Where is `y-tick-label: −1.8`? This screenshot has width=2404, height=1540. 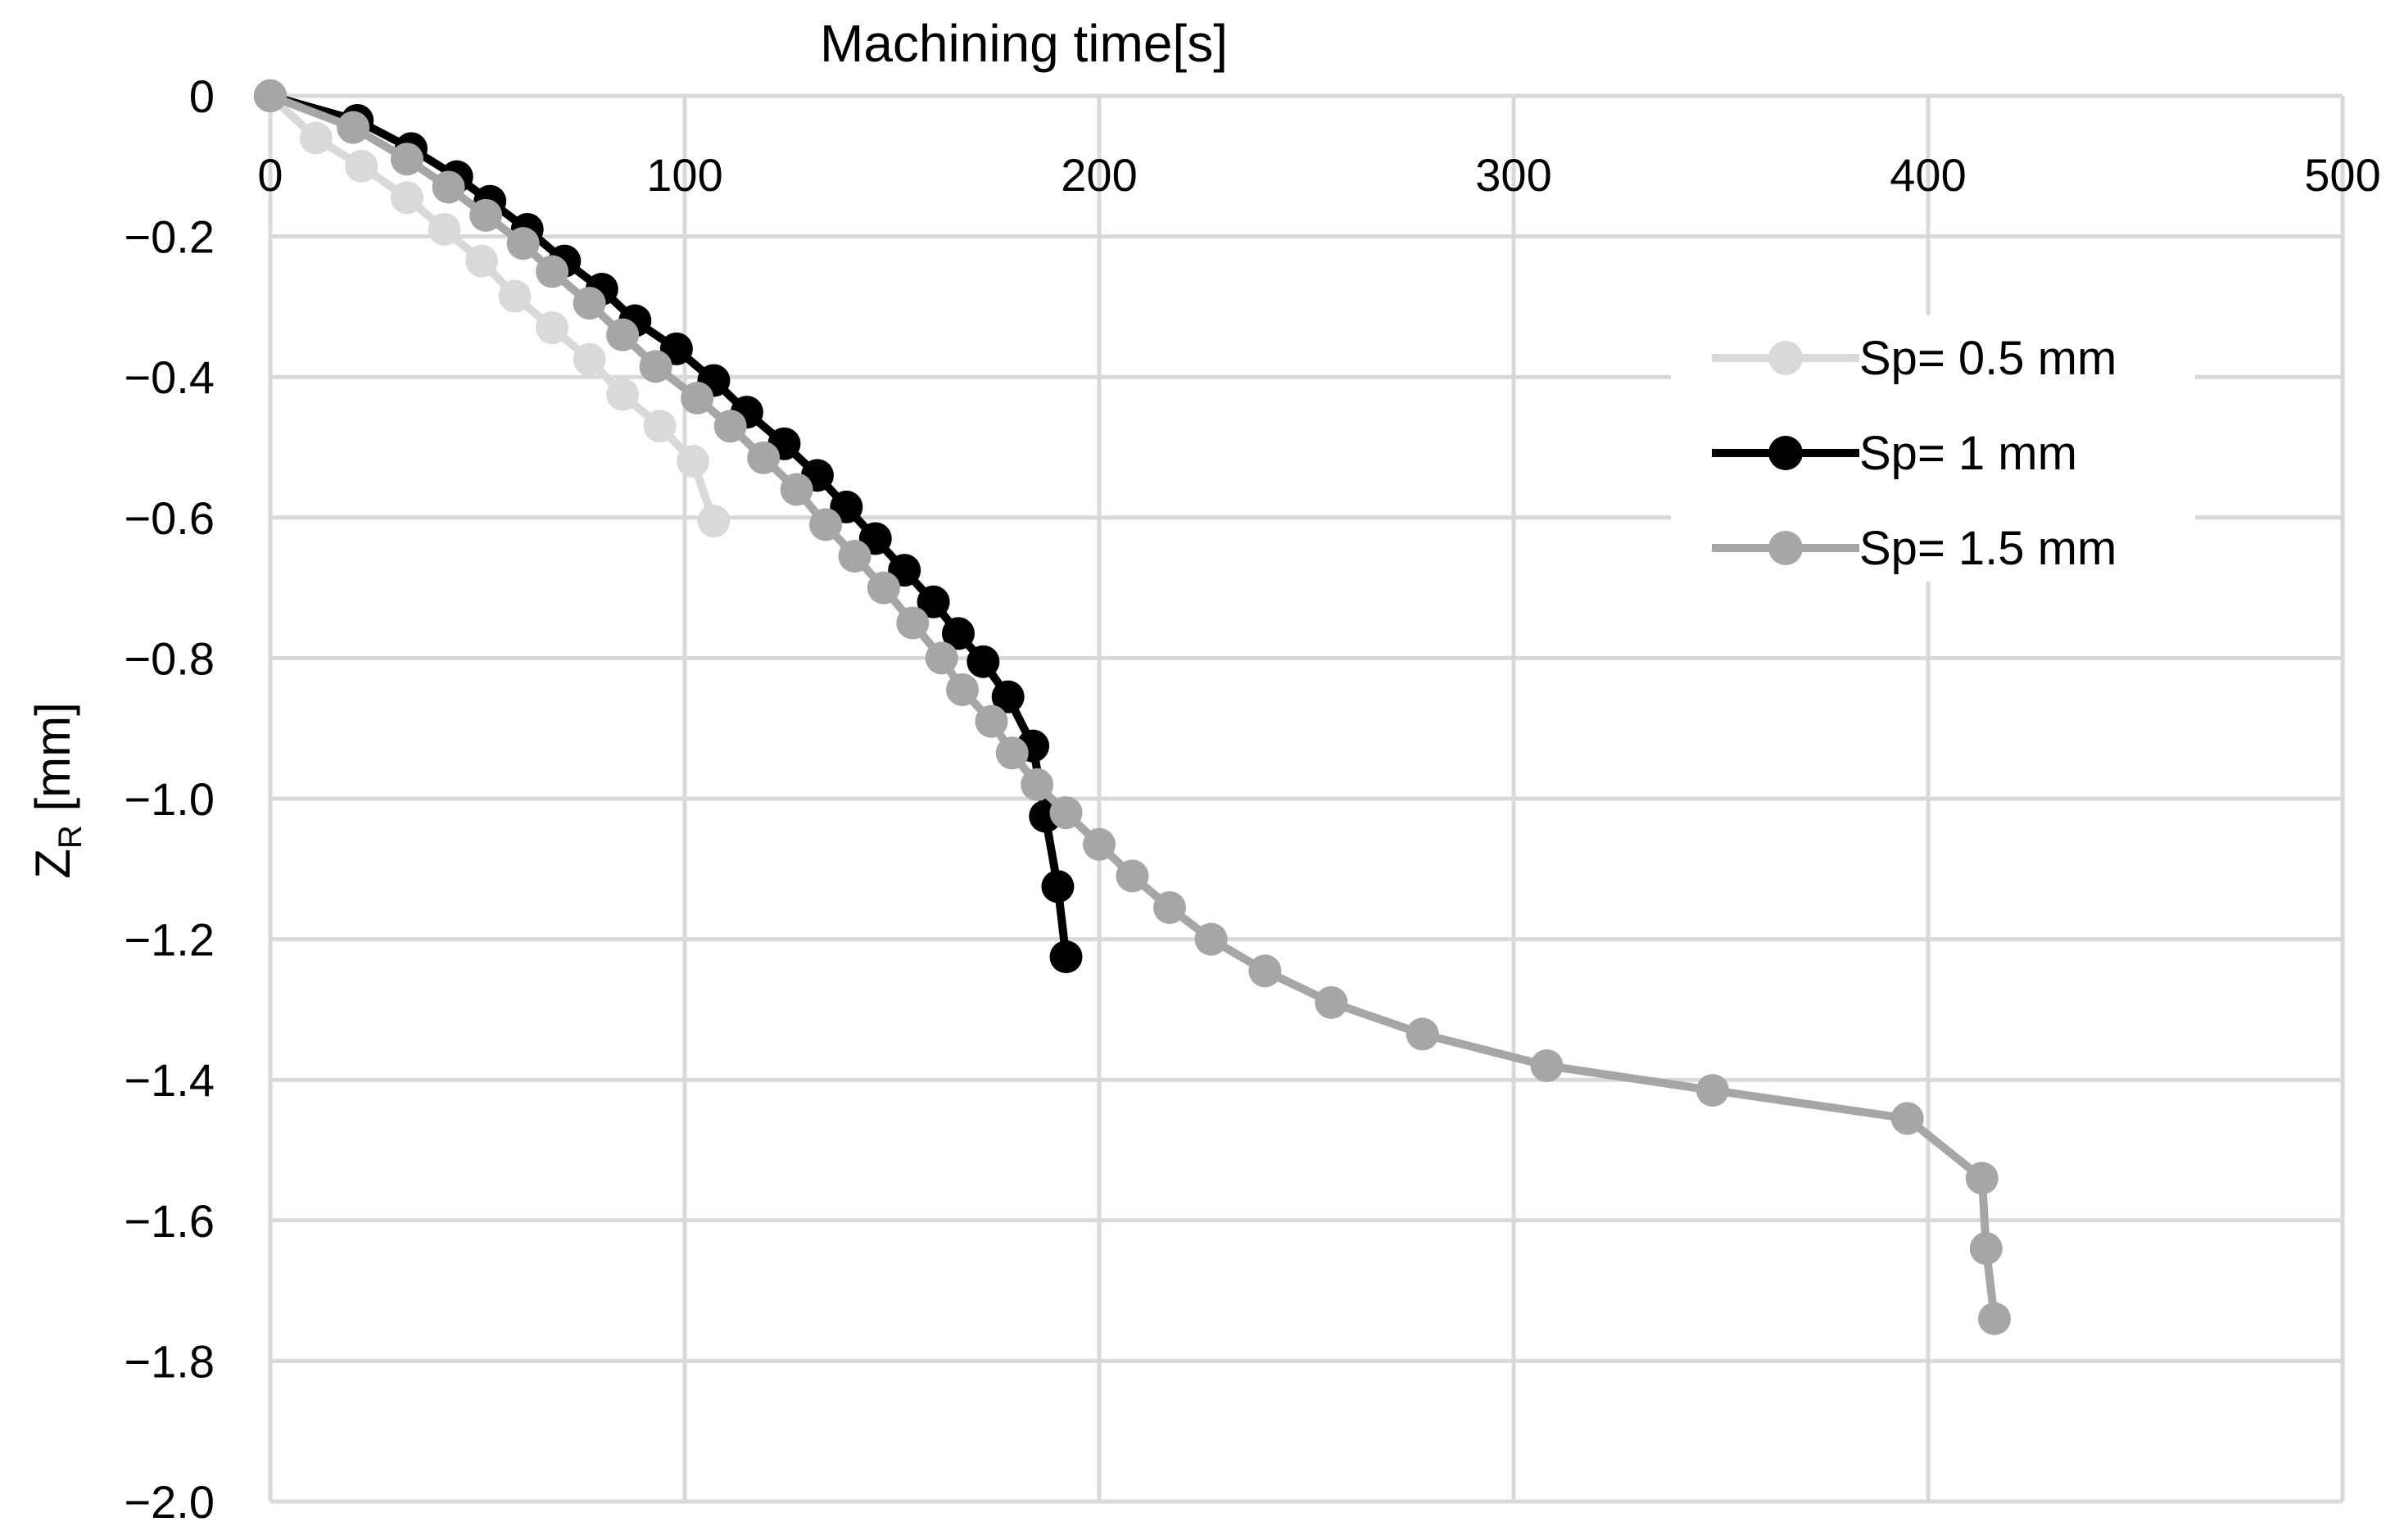
y-tick-label: −1.8 is located at coordinates (169, 1361).